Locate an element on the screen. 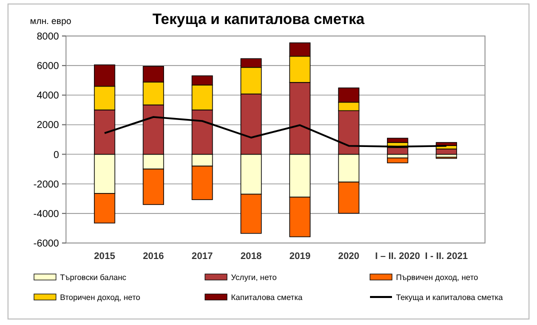 The height and width of the screenshot is (325, 537). bar is located at coordinates (397, 161).